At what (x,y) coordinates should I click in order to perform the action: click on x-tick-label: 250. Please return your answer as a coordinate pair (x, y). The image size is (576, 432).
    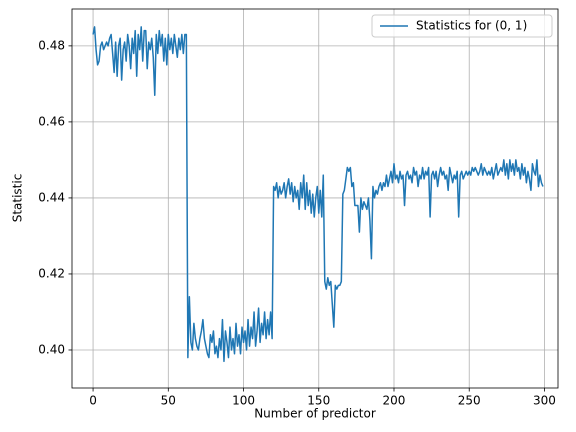
    Looking at the image, I should click on (469, 401).